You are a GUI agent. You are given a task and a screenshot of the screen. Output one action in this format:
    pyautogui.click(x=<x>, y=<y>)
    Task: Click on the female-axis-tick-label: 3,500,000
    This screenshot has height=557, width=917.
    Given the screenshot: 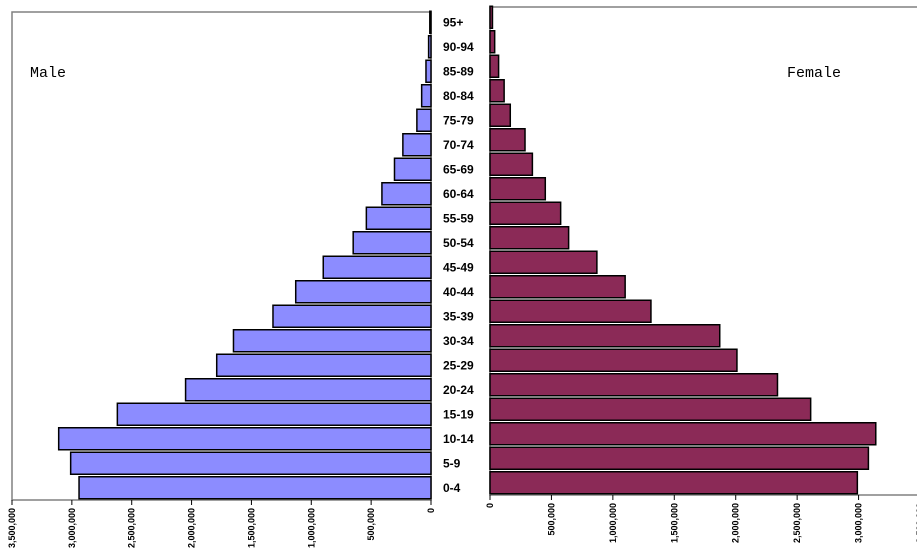 What is the action you would take?
    pyautogui.click(x=916, y=523)
    